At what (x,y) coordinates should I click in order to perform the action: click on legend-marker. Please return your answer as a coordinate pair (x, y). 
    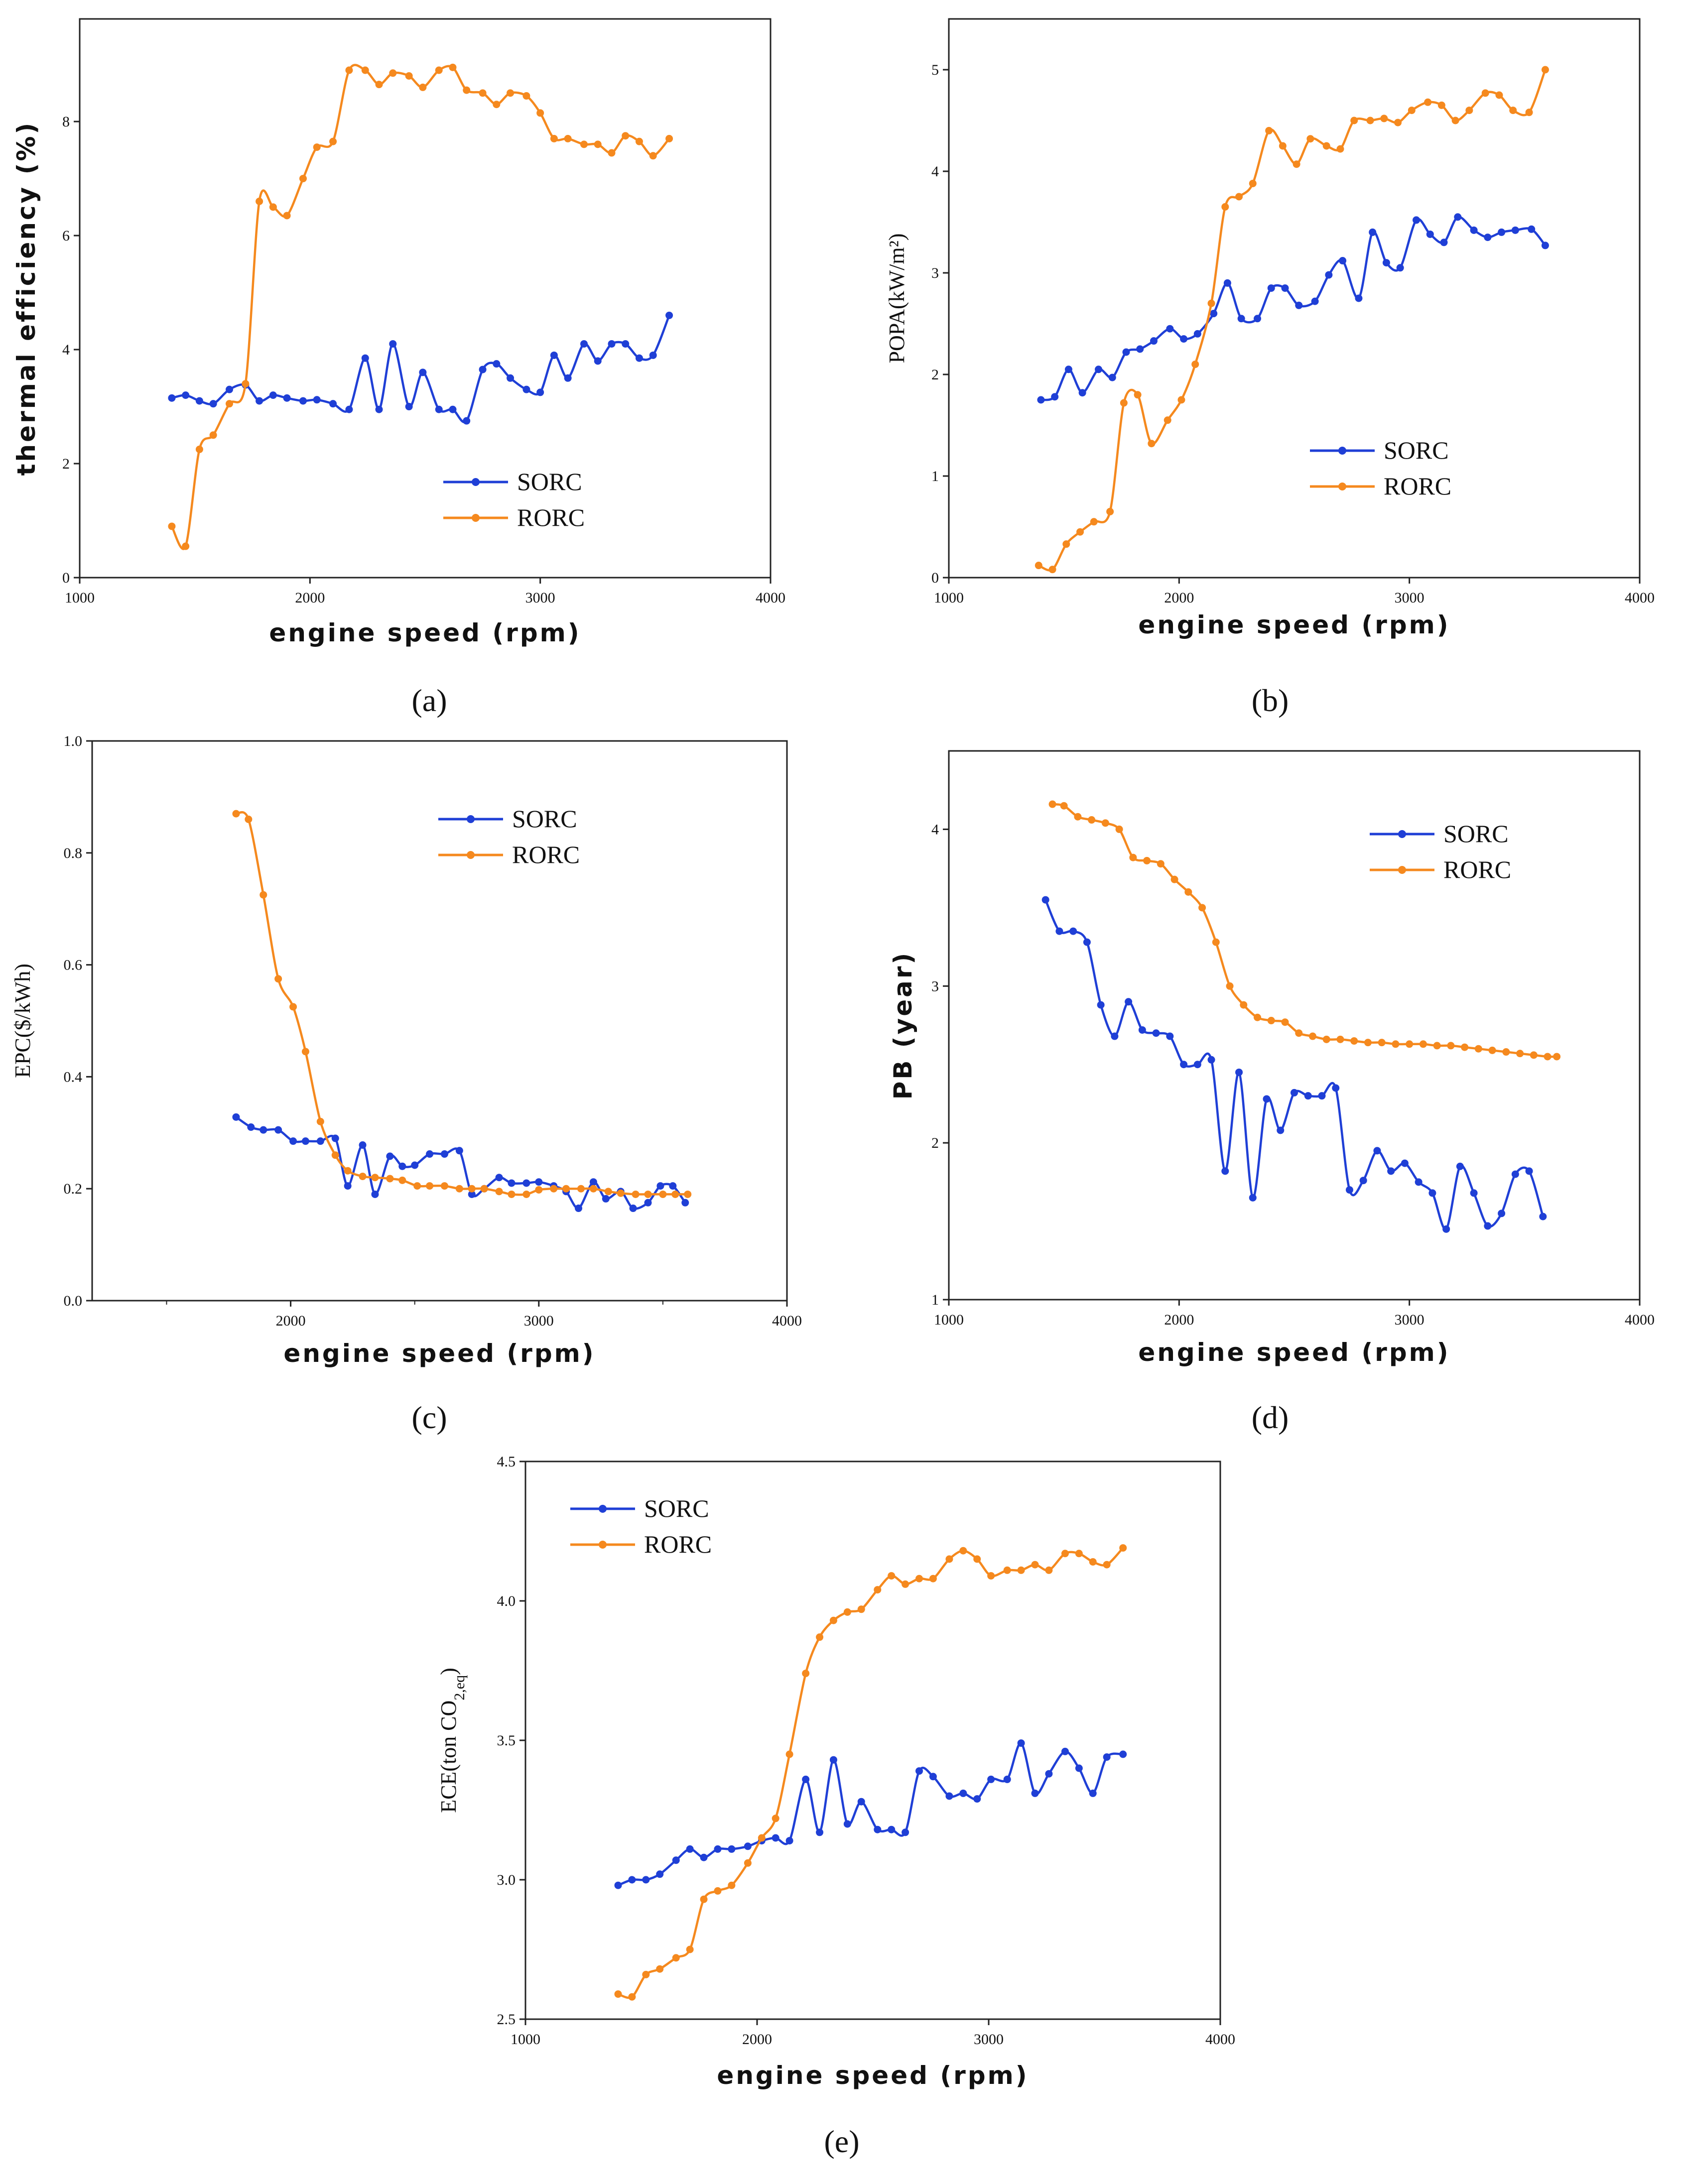
    Looking at the image, I should click on (476, 482).